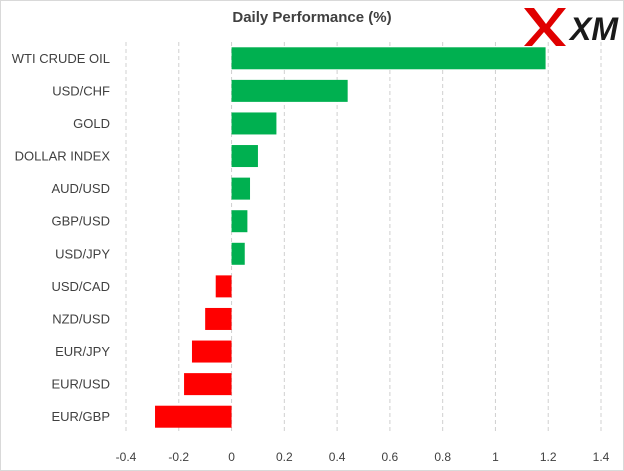 The height and width of the screenshot is (471, 624). I want to click on category-label: USD/CHF, so click(81, 90).